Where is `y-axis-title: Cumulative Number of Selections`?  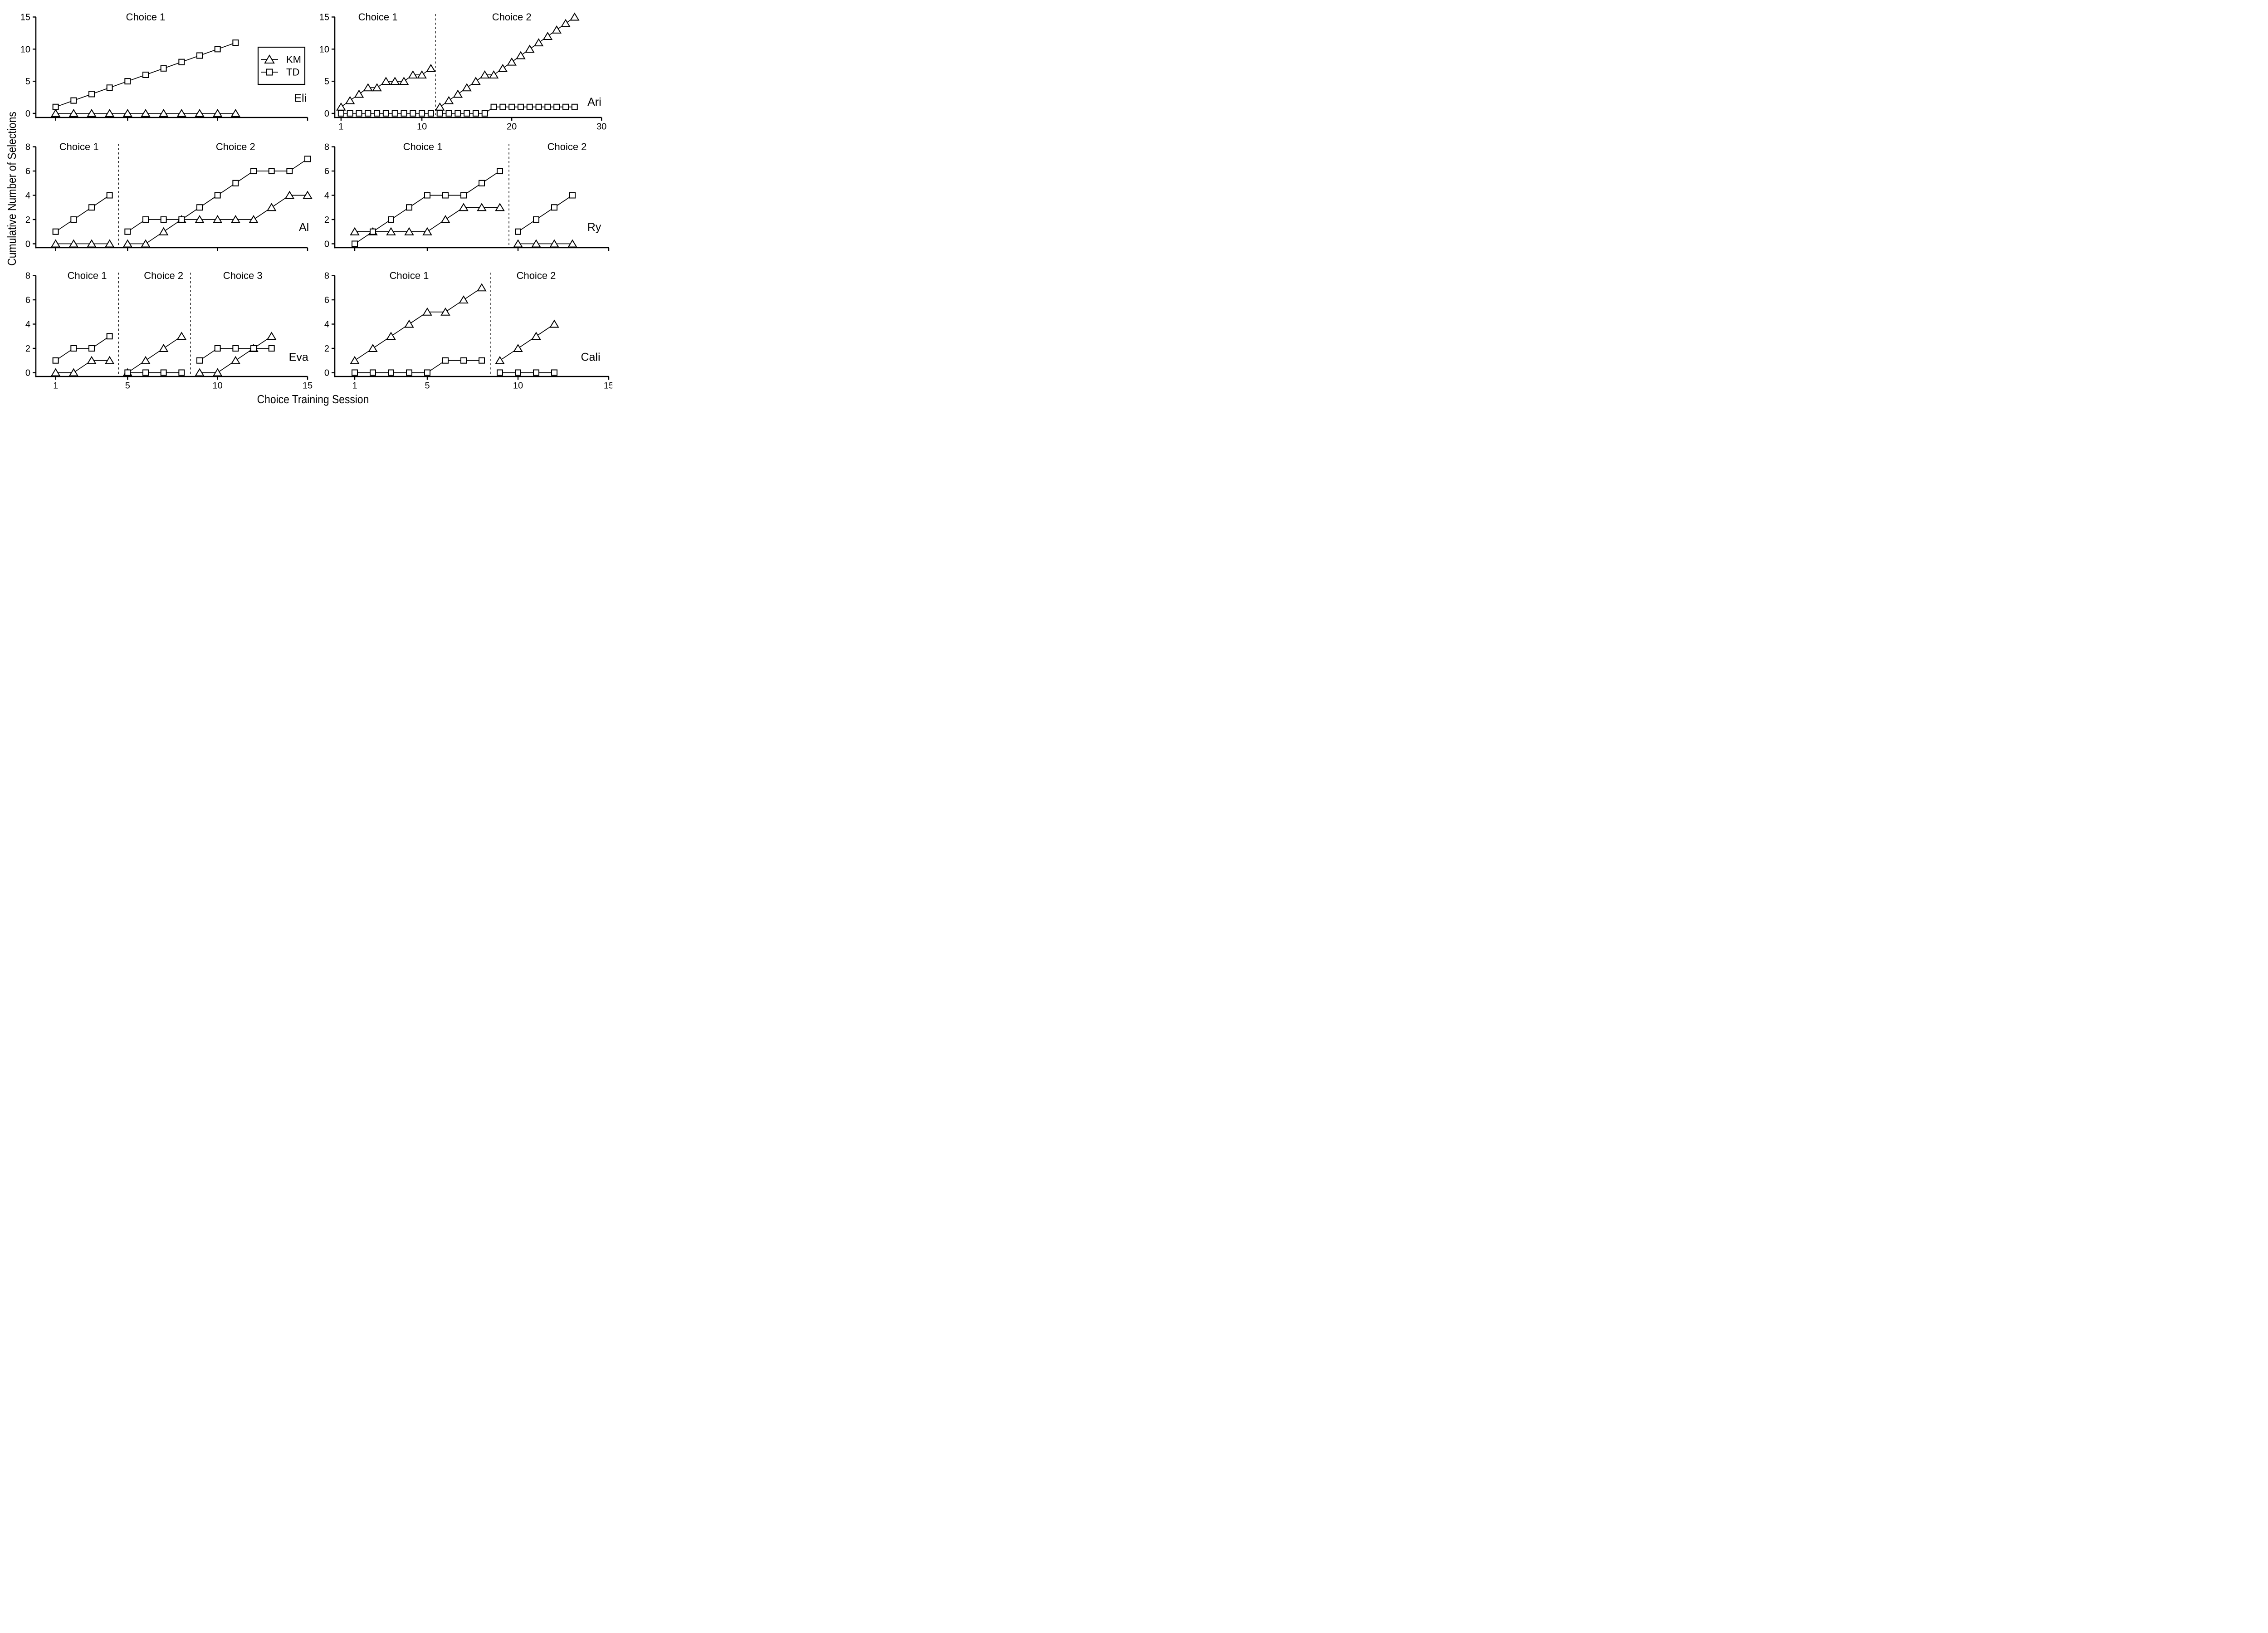 y-axis-title: Cumulative Number of Selections is located at coordinates (12, 189).